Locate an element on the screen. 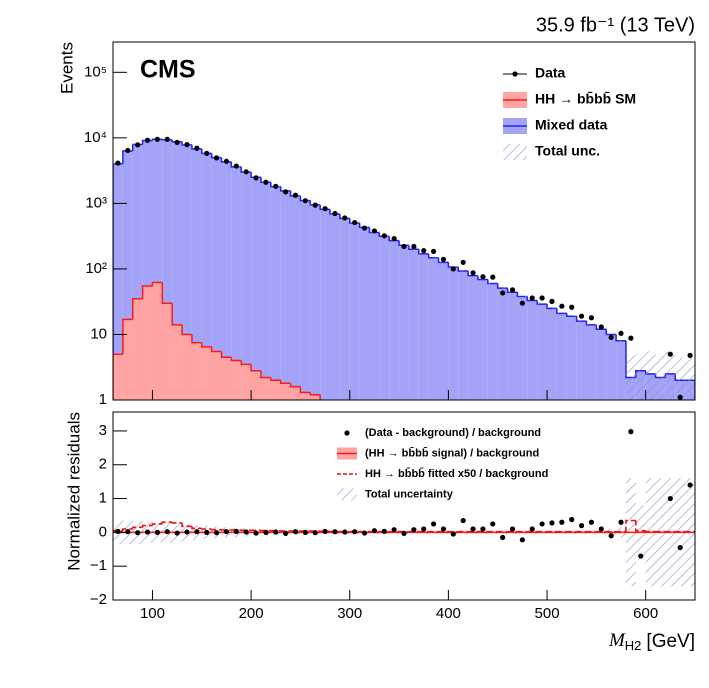  y-axis-title: Normalized residuals is located at coordinates (73, 491).